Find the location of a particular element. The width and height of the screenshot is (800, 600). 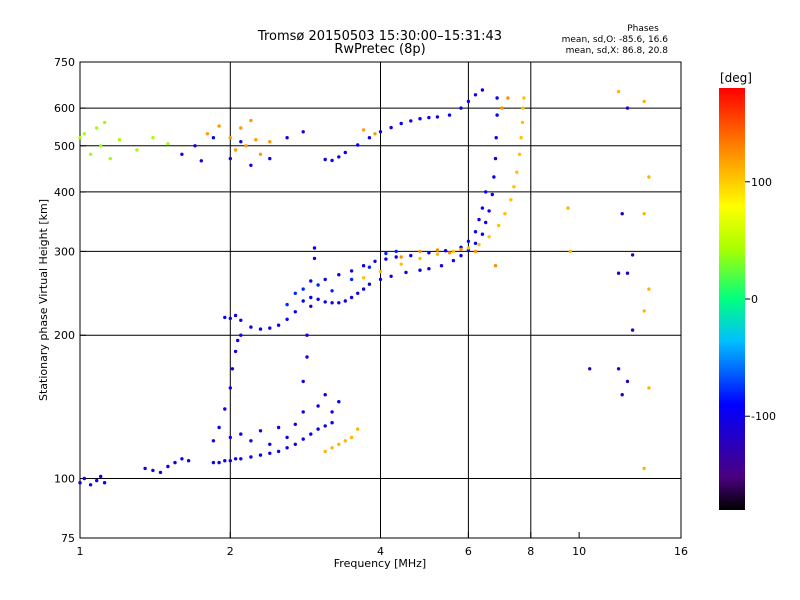

y-axis-ticks: 75 100 200 300 400 500 600 750 is located at coordinates (70, 300).